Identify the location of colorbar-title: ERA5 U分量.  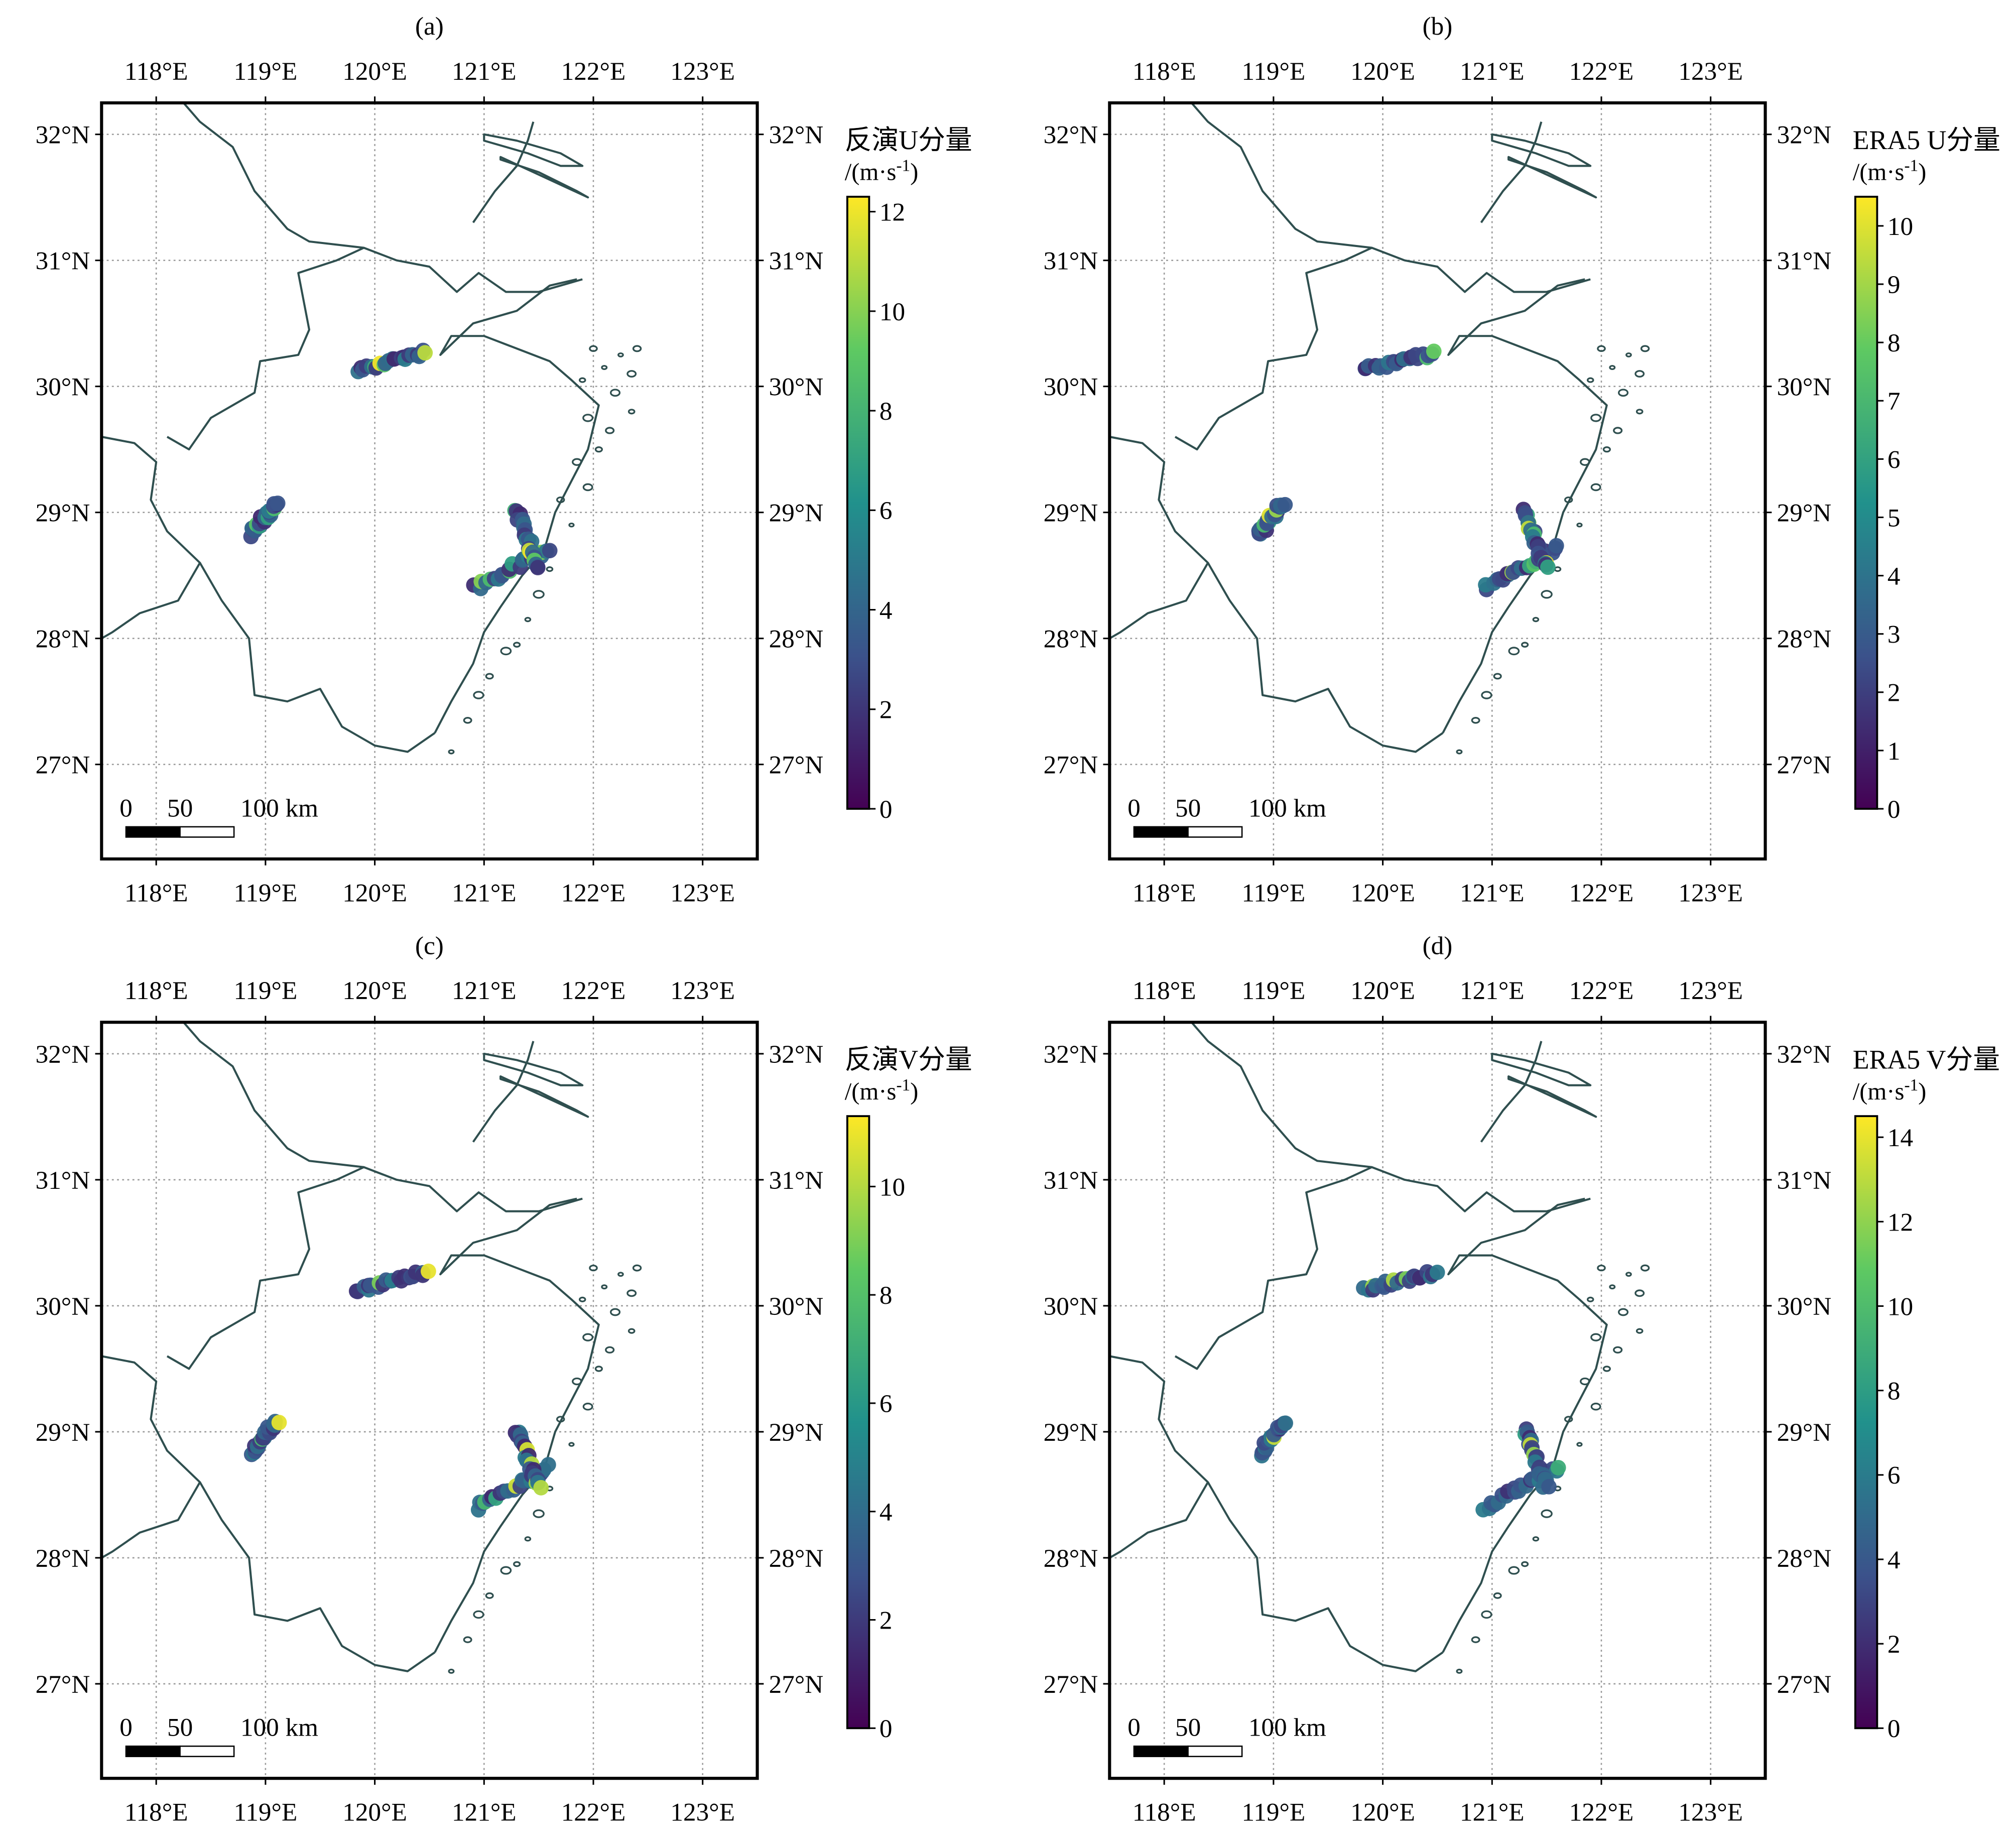
(1926, 140).